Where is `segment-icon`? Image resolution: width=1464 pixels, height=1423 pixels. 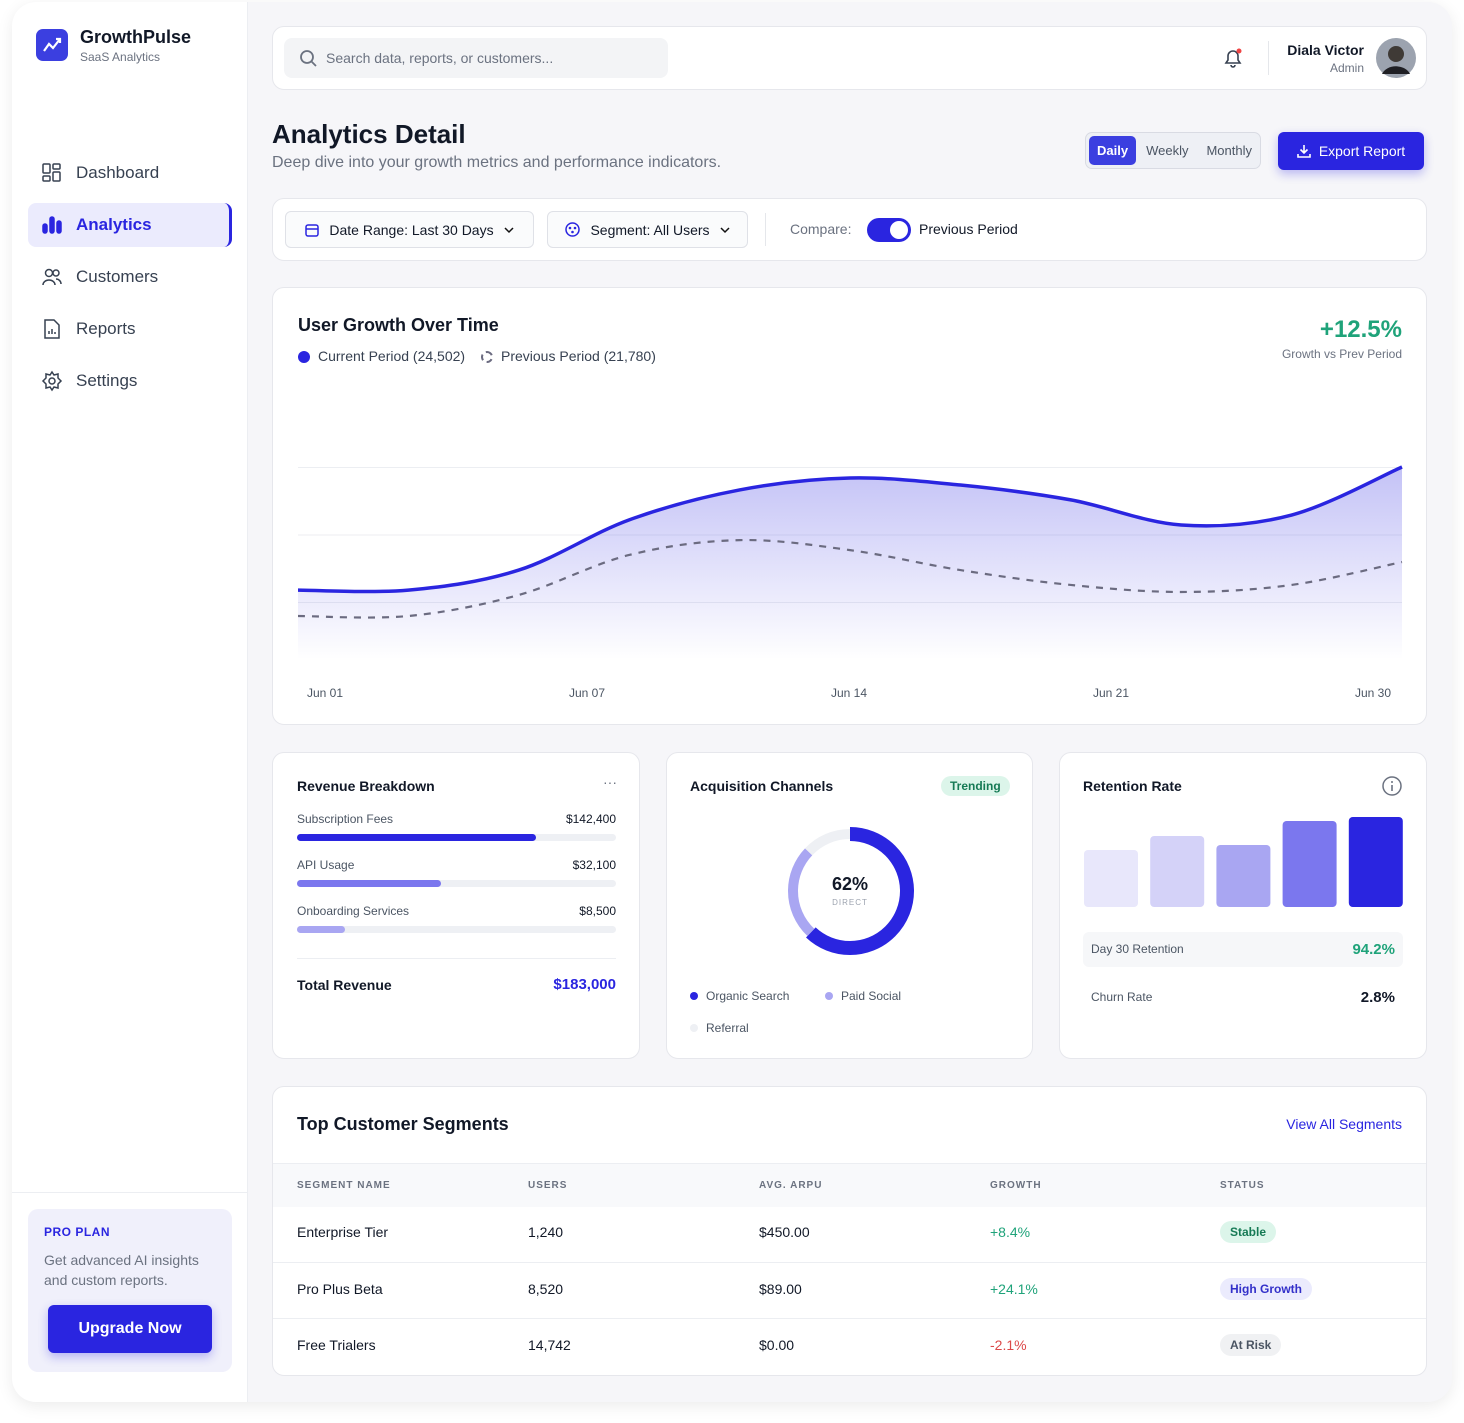
segment-icon is located at coordinates (573, 229).